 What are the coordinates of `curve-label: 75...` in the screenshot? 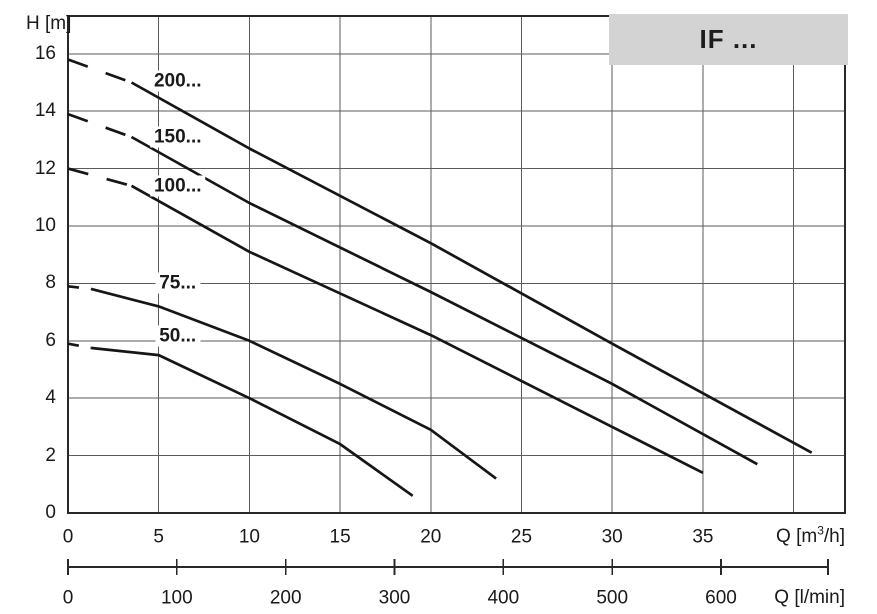 It's located at (178, 283).